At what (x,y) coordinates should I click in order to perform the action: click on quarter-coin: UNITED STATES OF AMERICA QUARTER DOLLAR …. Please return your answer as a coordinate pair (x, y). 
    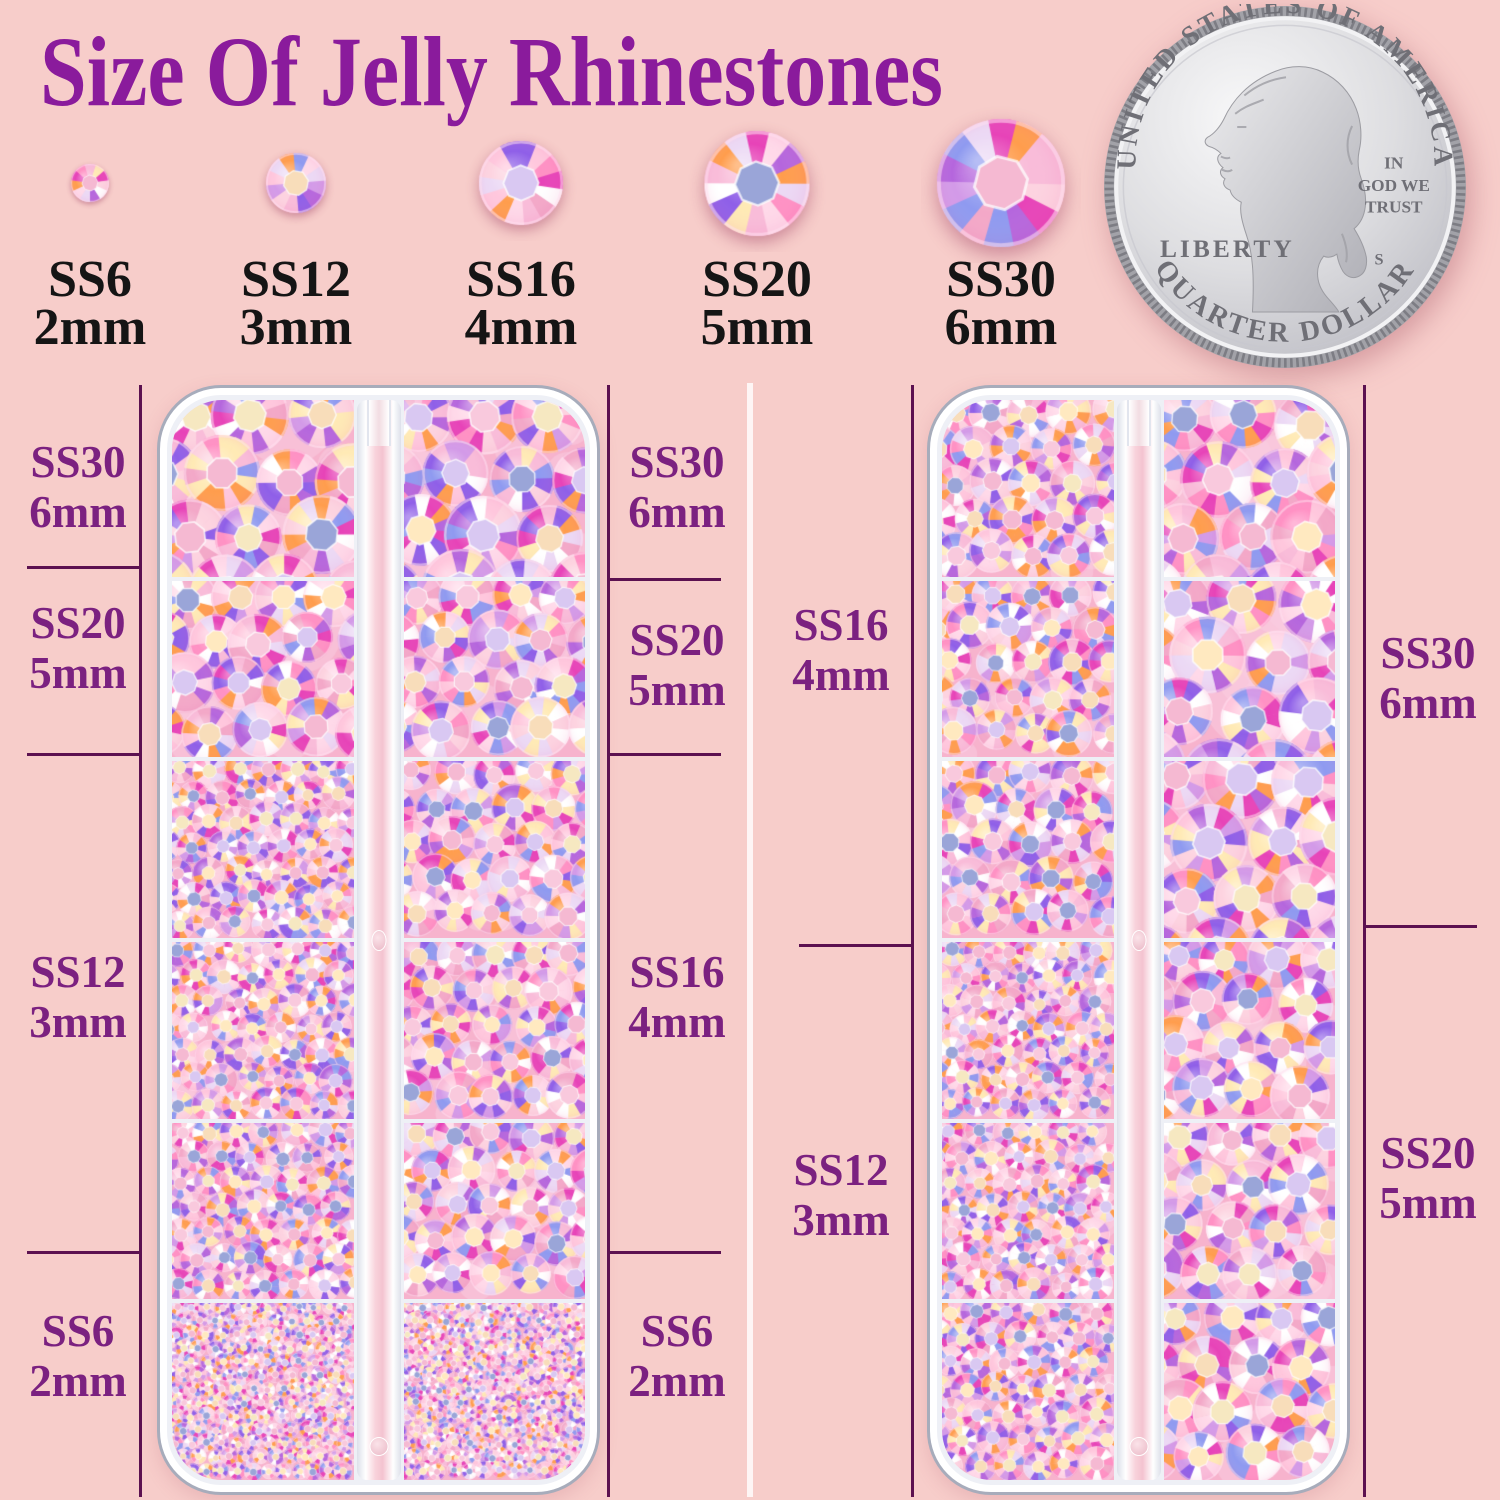
    Looking at the image, I should click on (1285, 186).